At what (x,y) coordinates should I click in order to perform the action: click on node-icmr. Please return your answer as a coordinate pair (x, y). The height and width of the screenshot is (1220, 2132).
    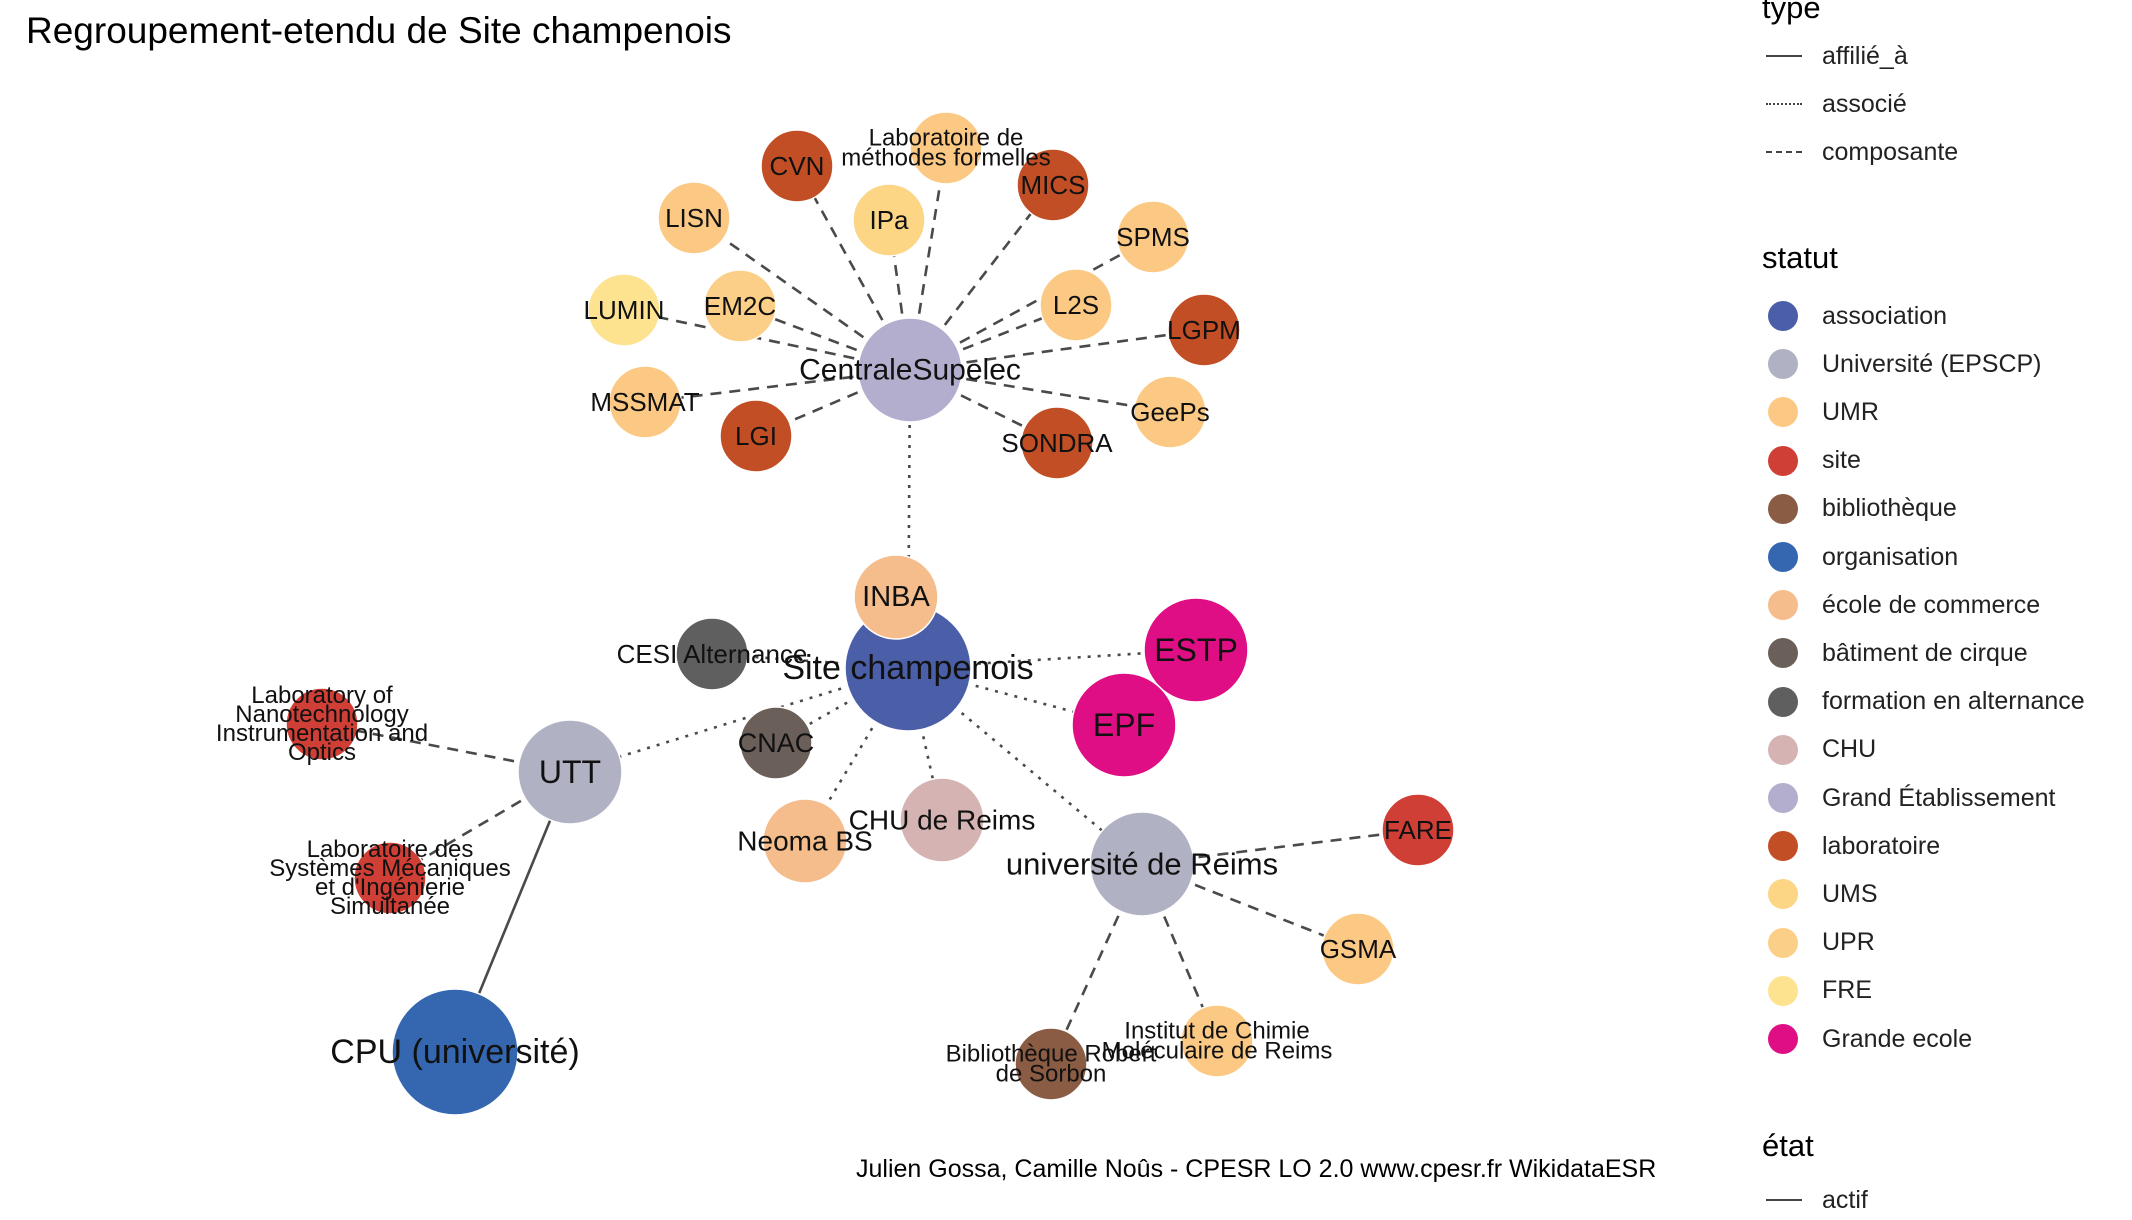
    Looking at the image, I should click on (1217, 1041).